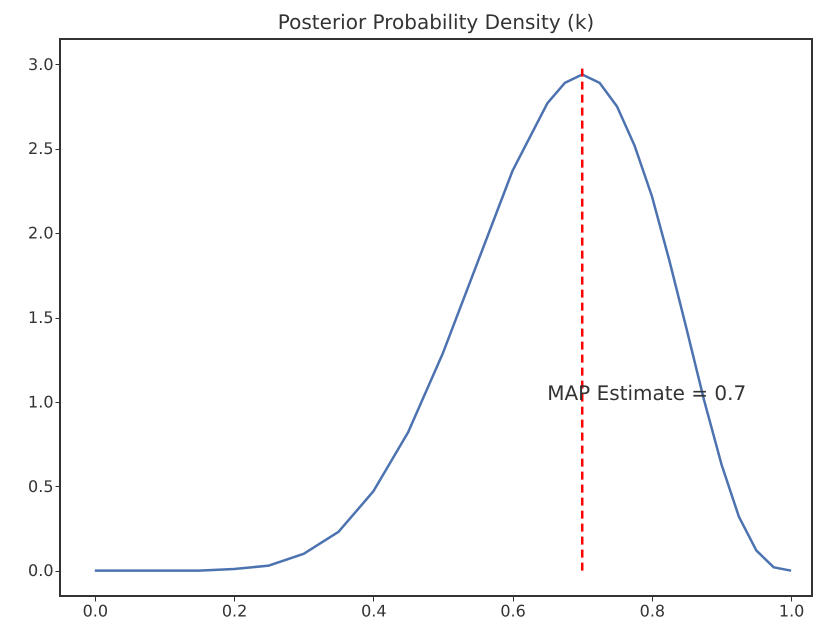  I want to click on y-tick-label: 3.0, so click(41, 64).